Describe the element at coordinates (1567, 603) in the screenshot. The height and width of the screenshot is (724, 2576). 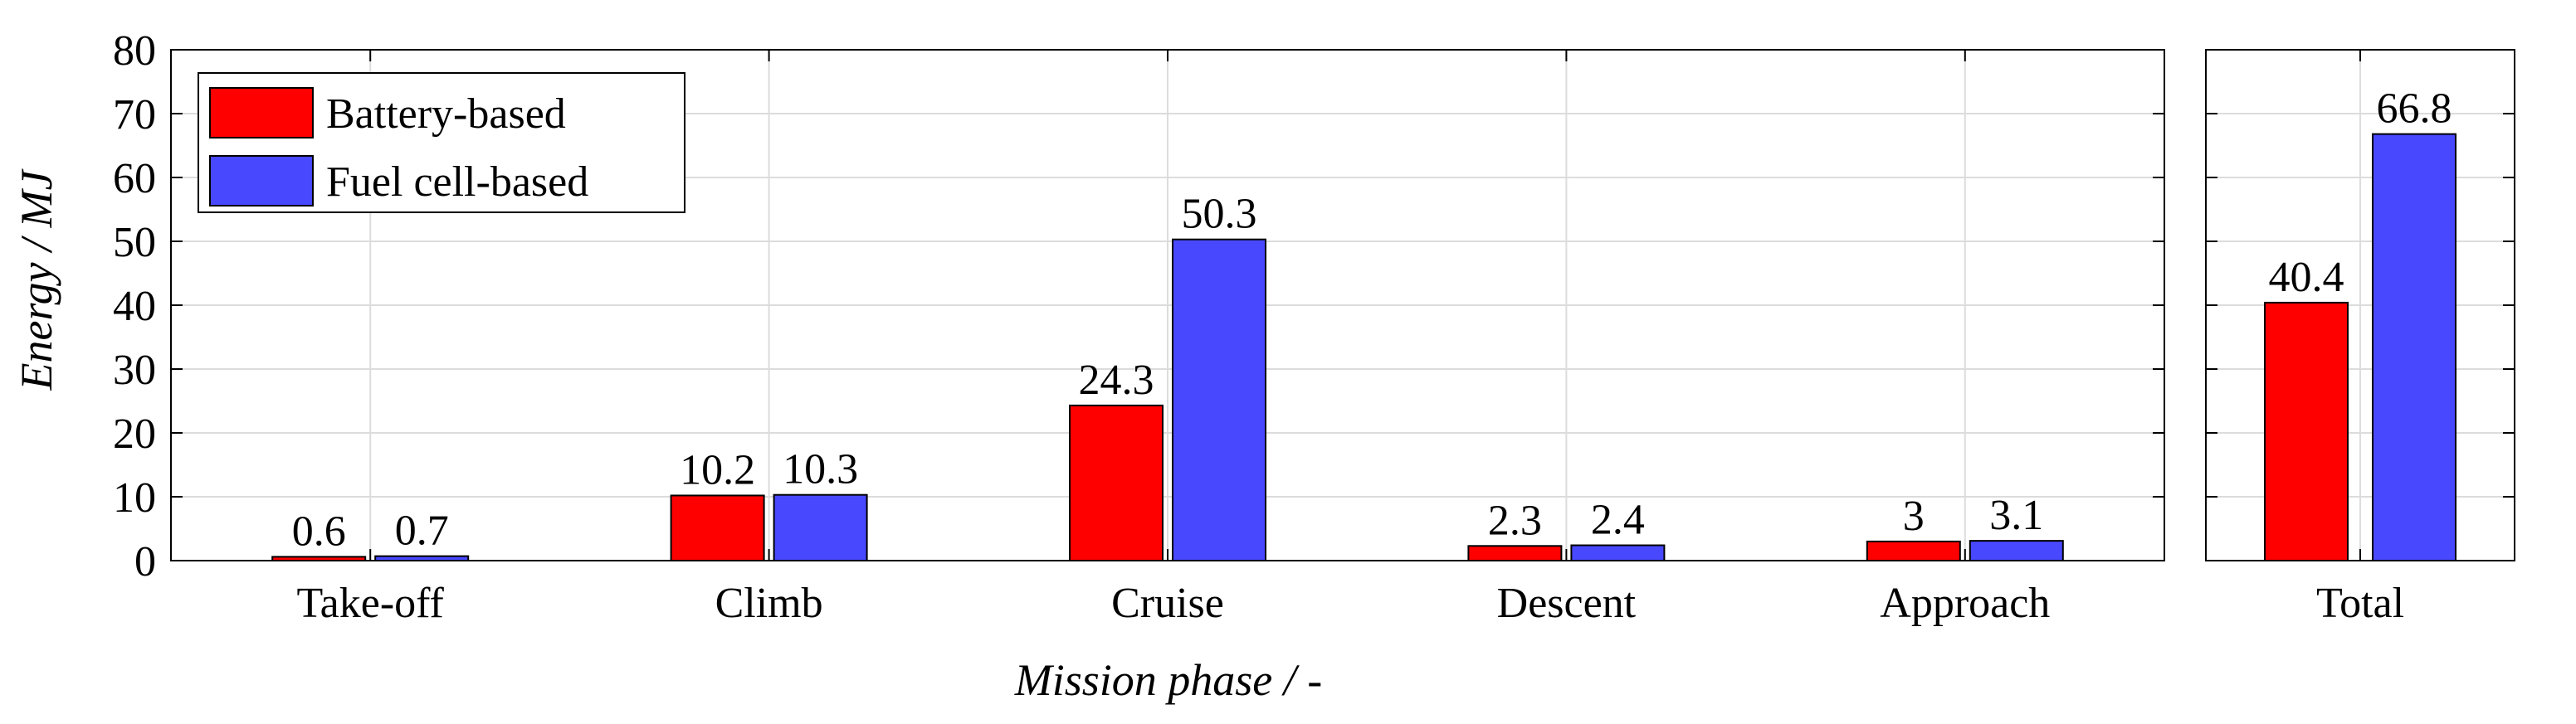
I see `x-tick-label: Descent` at that location.